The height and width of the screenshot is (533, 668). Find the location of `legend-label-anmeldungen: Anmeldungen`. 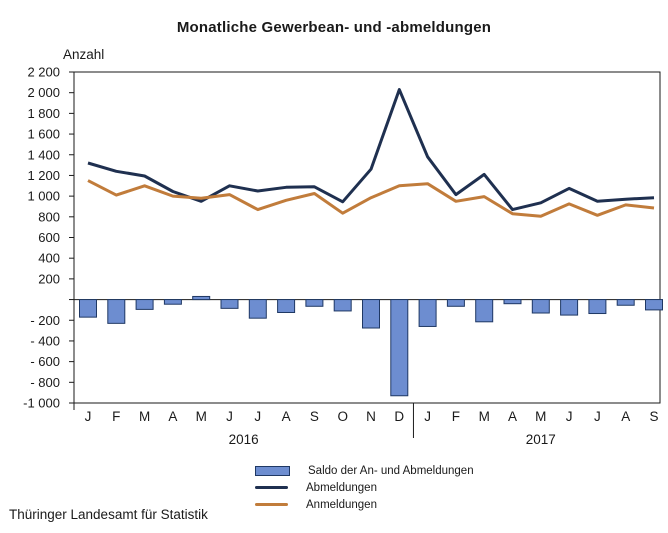

legend-label-anmeldungen: Anmeldungen is located at coordinates (341, 504).